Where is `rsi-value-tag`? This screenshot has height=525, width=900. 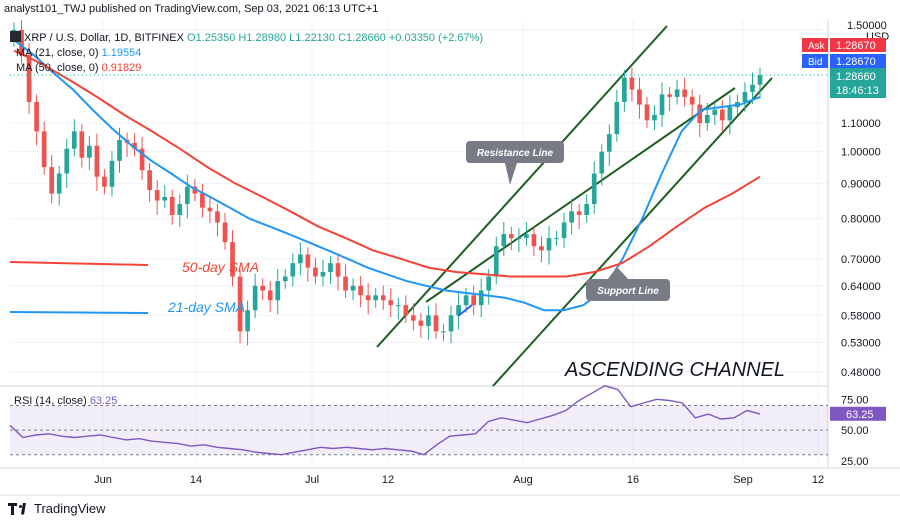
rsi-value-tag is located at coordinates (858, 413).